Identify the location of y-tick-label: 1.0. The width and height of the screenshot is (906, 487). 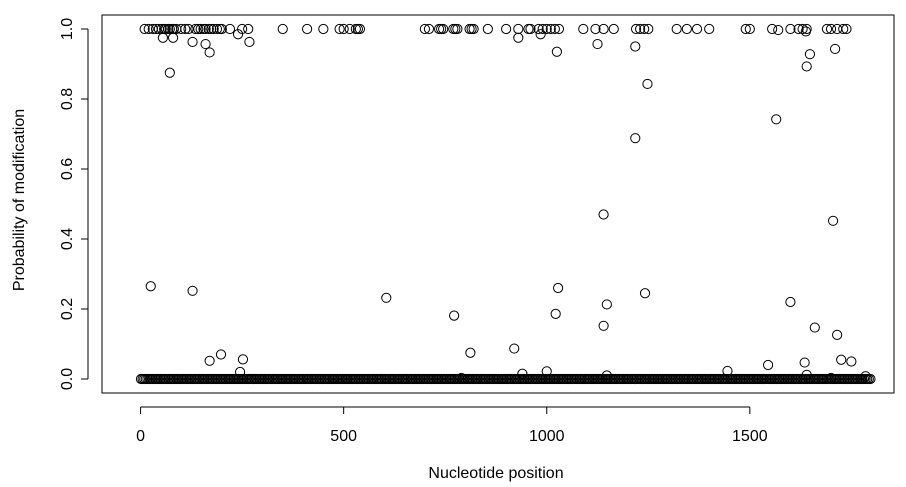
(67, 29).